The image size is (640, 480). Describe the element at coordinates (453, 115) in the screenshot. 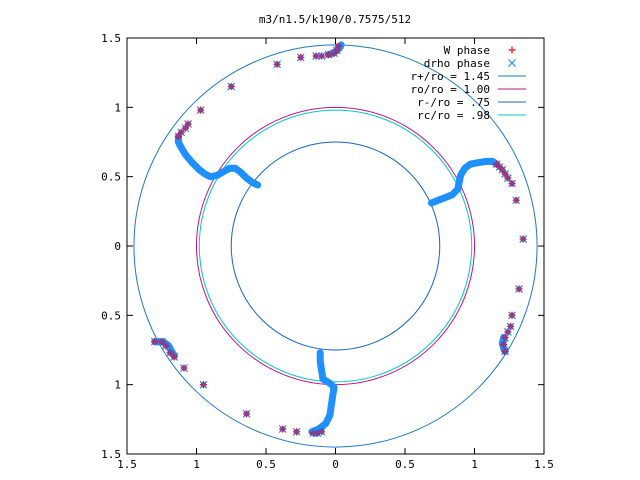

I see `legend-label: rc/ro = .98` at that location.